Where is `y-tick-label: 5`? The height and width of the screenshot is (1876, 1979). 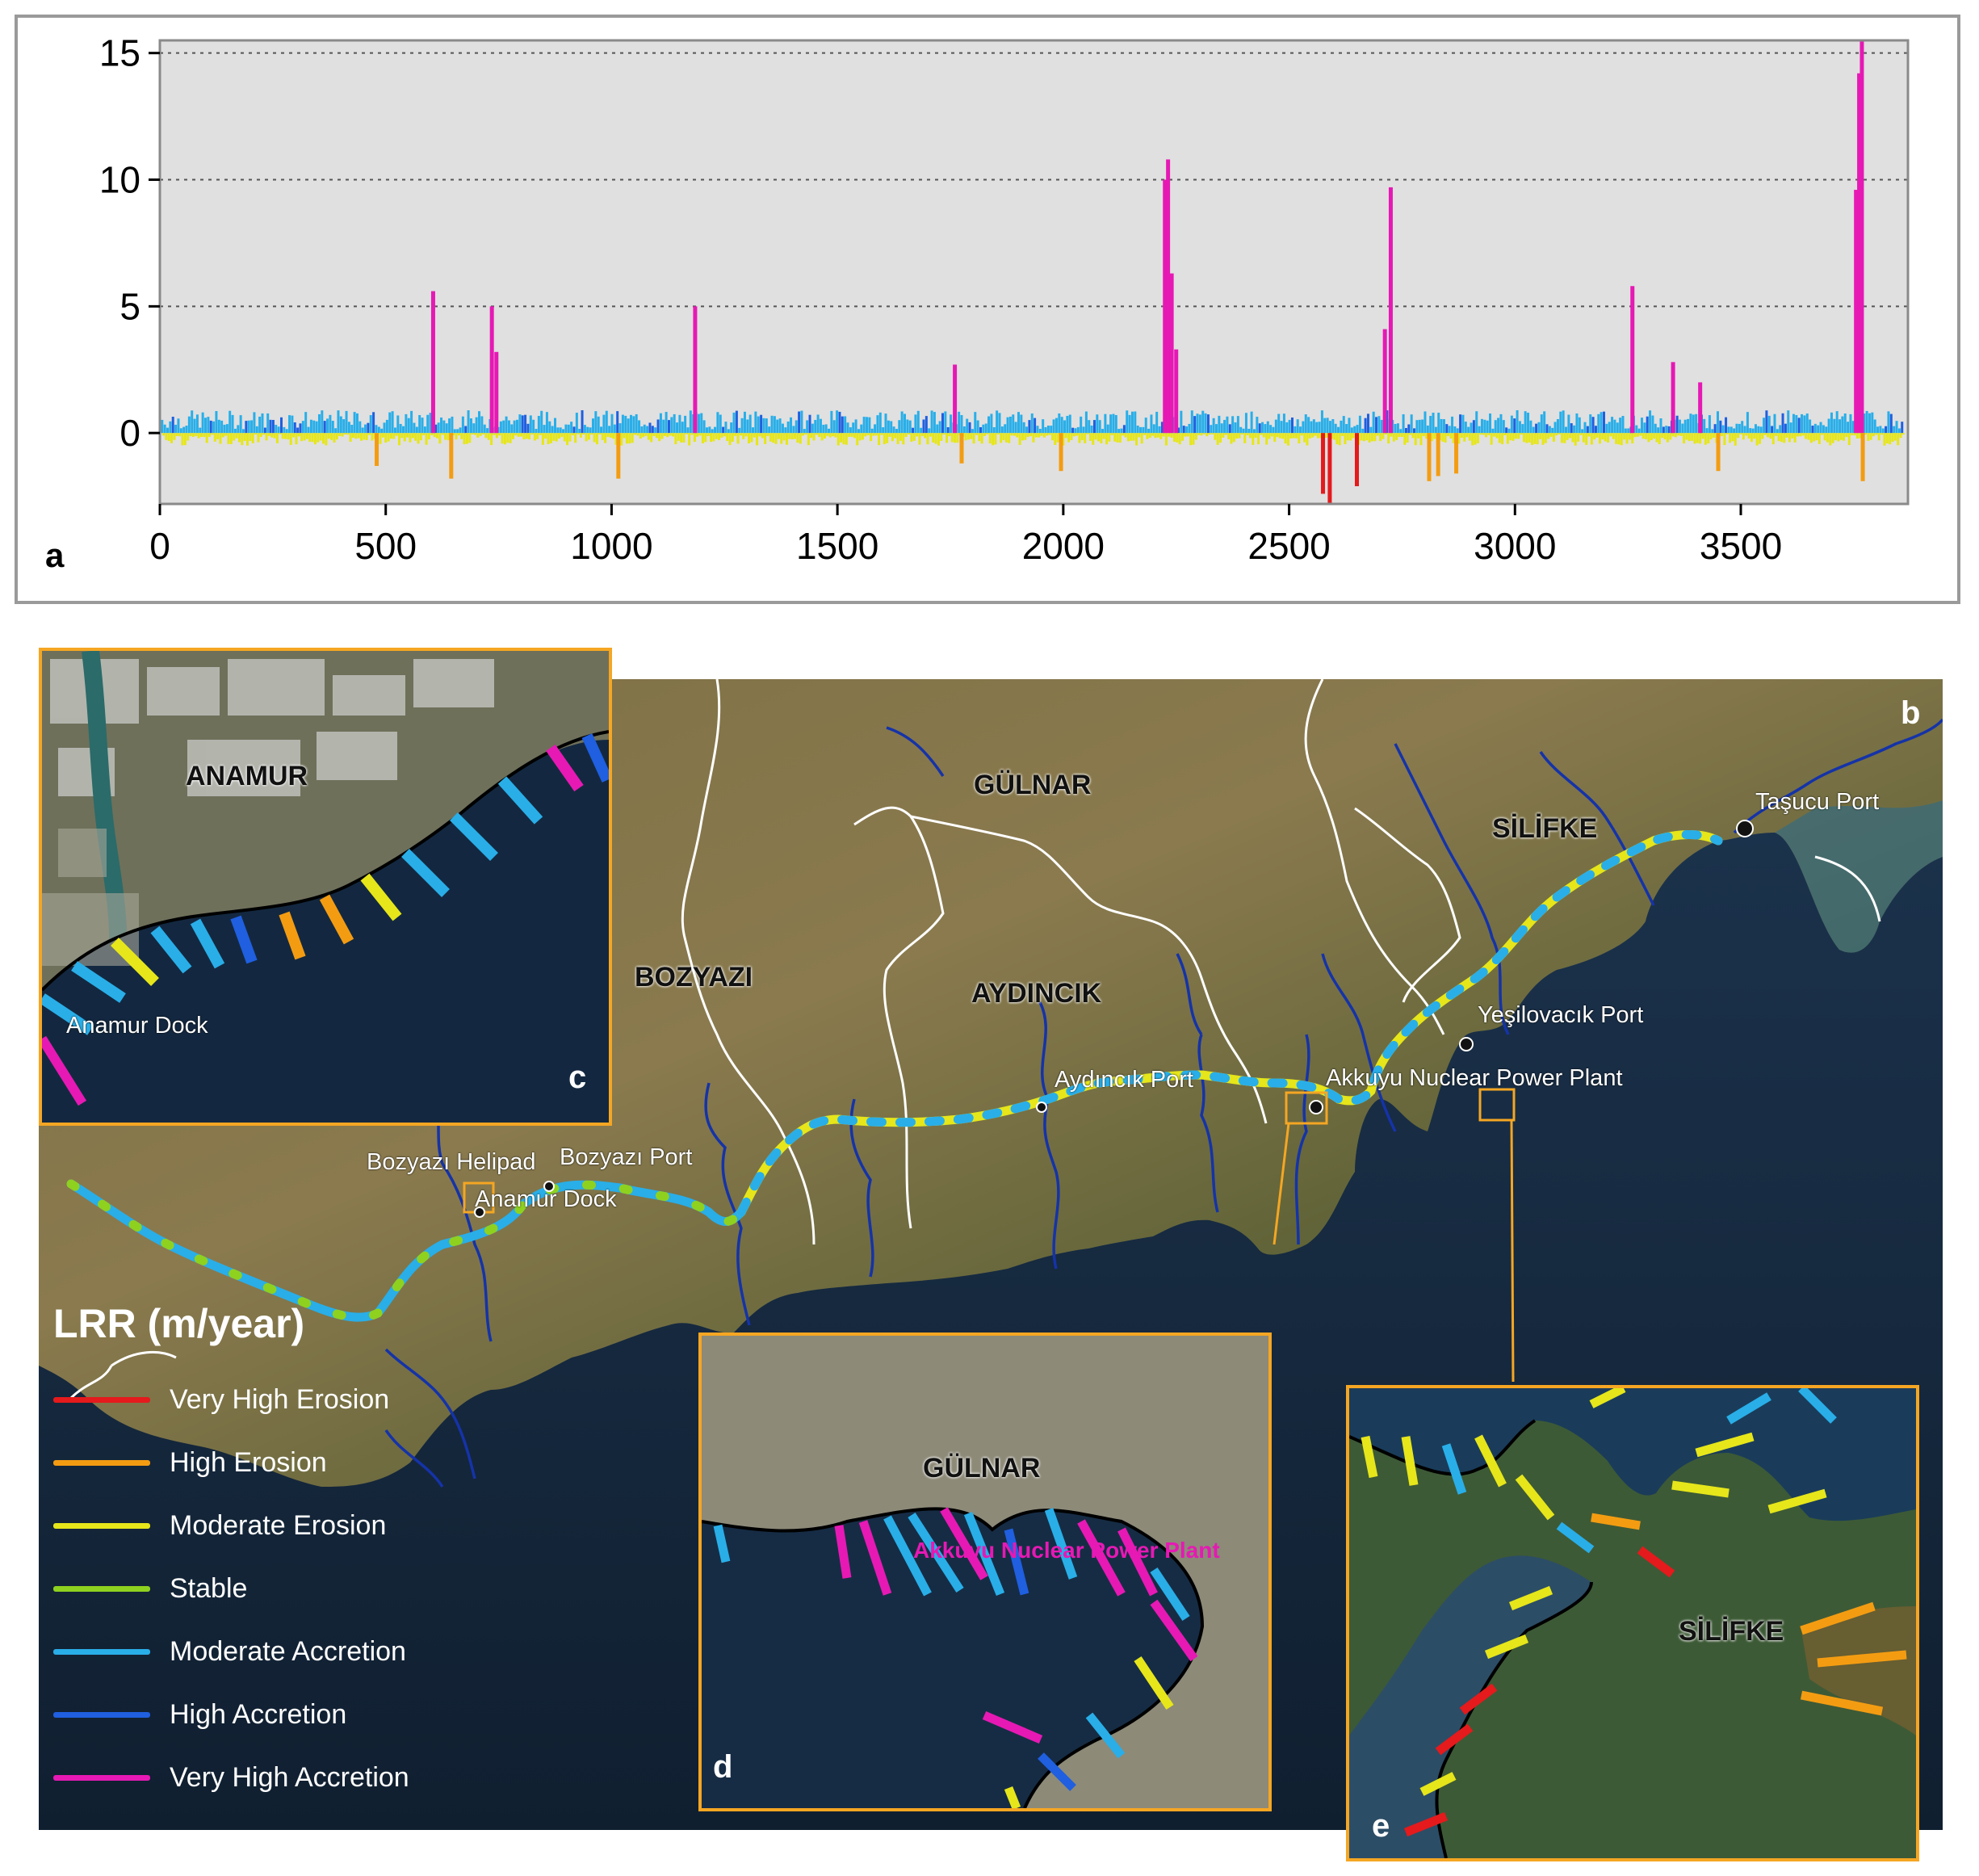
y-tick-label: 5 is located at coordinates (129, 306).